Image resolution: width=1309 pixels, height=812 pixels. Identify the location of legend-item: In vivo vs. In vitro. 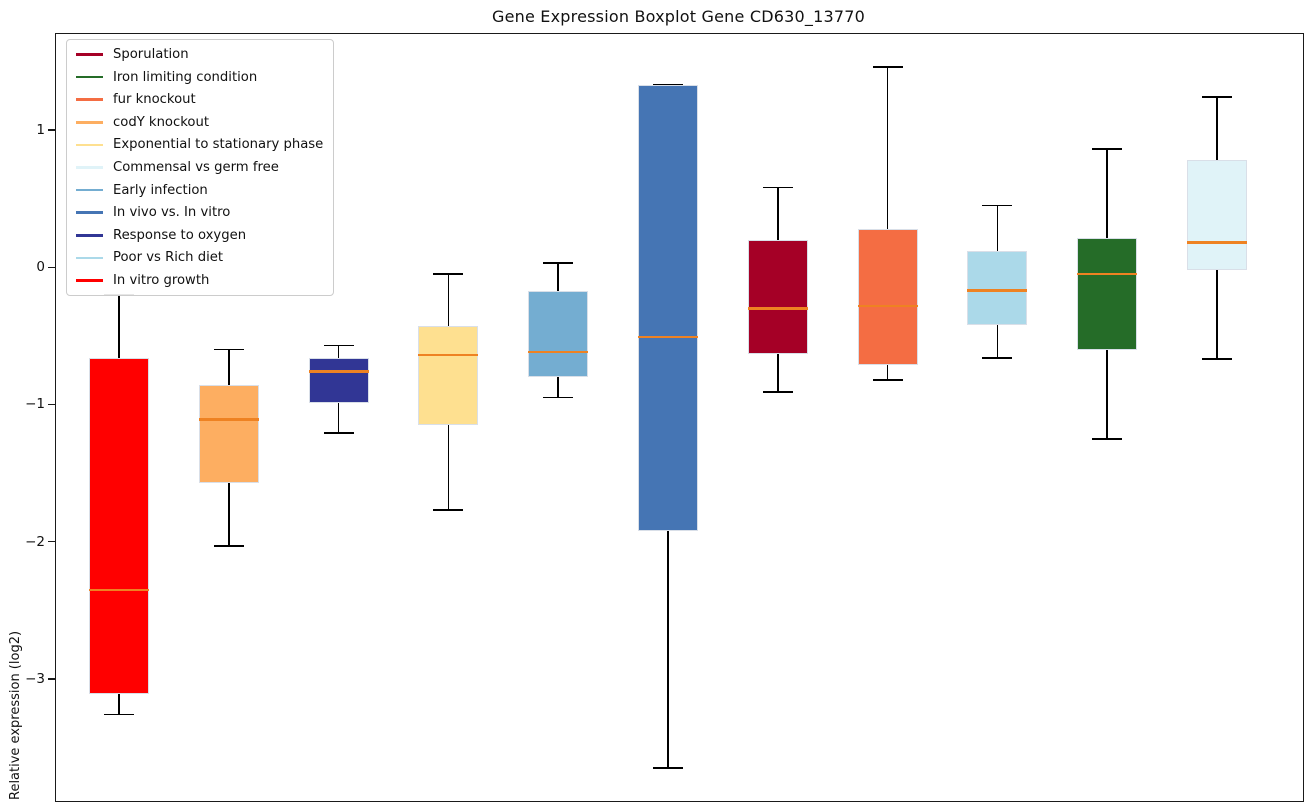
(199, 212).